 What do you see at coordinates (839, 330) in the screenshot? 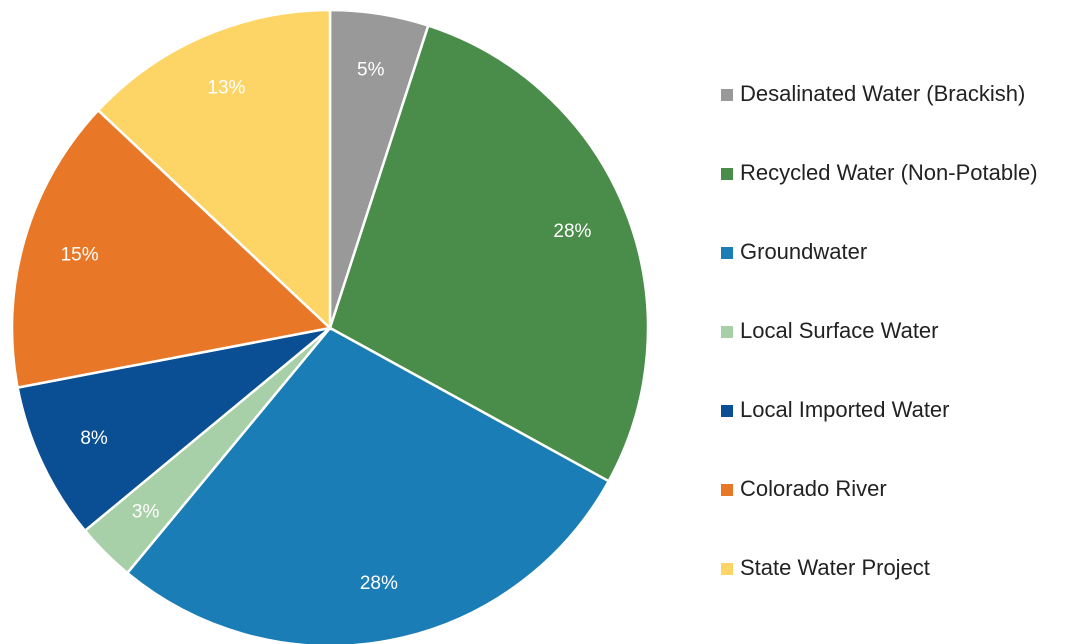
I see `legend-label: Local Surface Water` at bounding box center [839, 330].